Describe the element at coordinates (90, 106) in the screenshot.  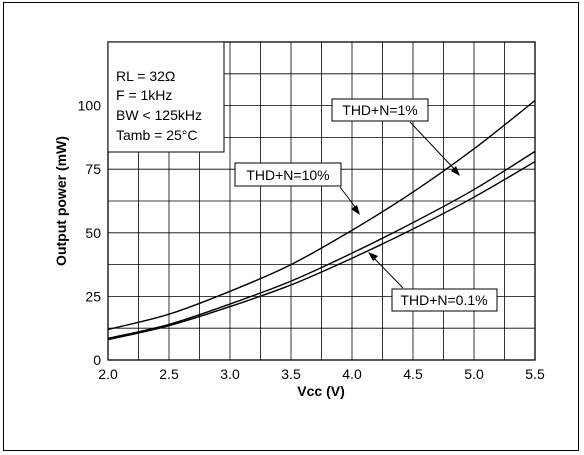
I see `y-tick-label: 100` at that location.